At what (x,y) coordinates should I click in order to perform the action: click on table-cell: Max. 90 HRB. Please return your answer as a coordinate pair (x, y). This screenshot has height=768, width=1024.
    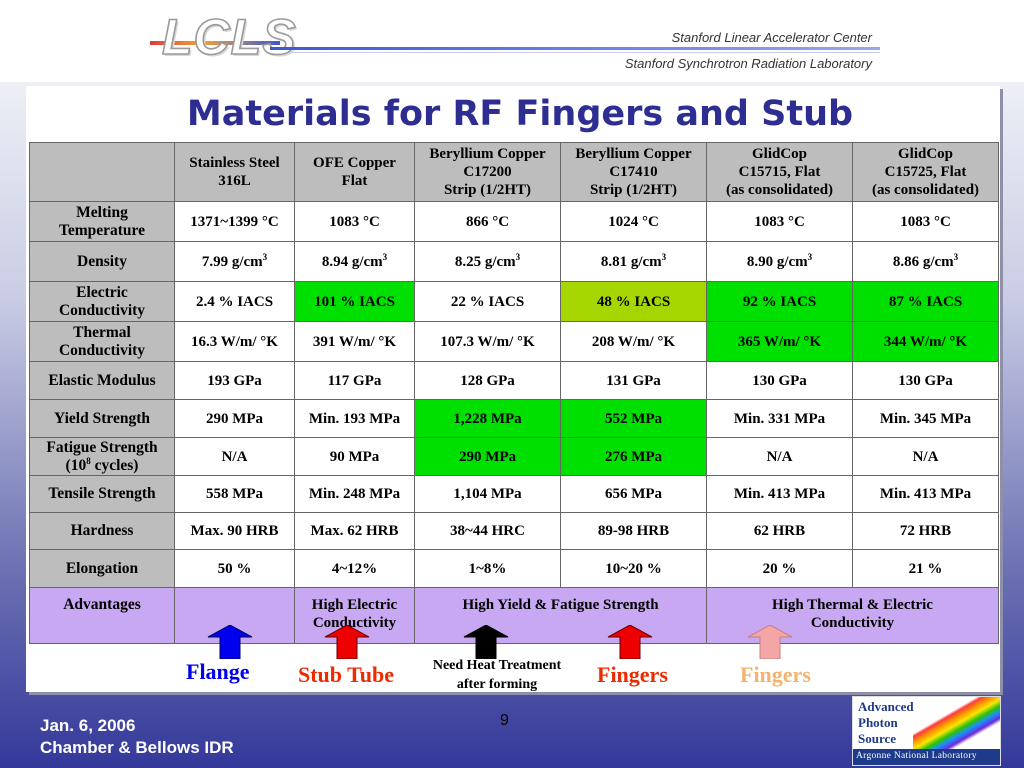
    Looking at the image, I should click on (234, 531).